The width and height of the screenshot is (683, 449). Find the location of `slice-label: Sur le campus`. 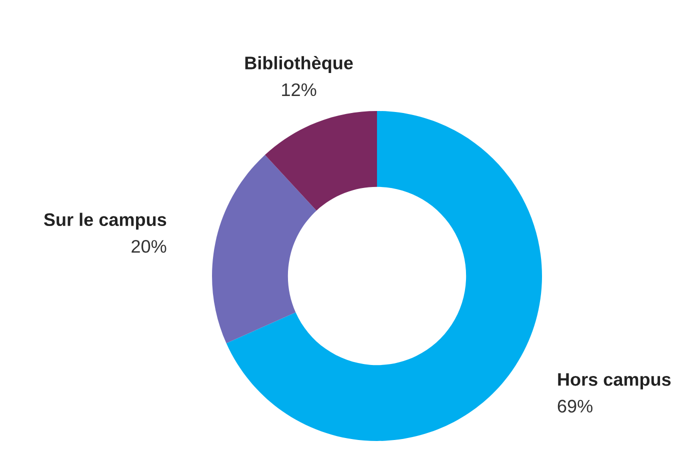

slice-label: Sur le campus is located at coordinates (105, 221).